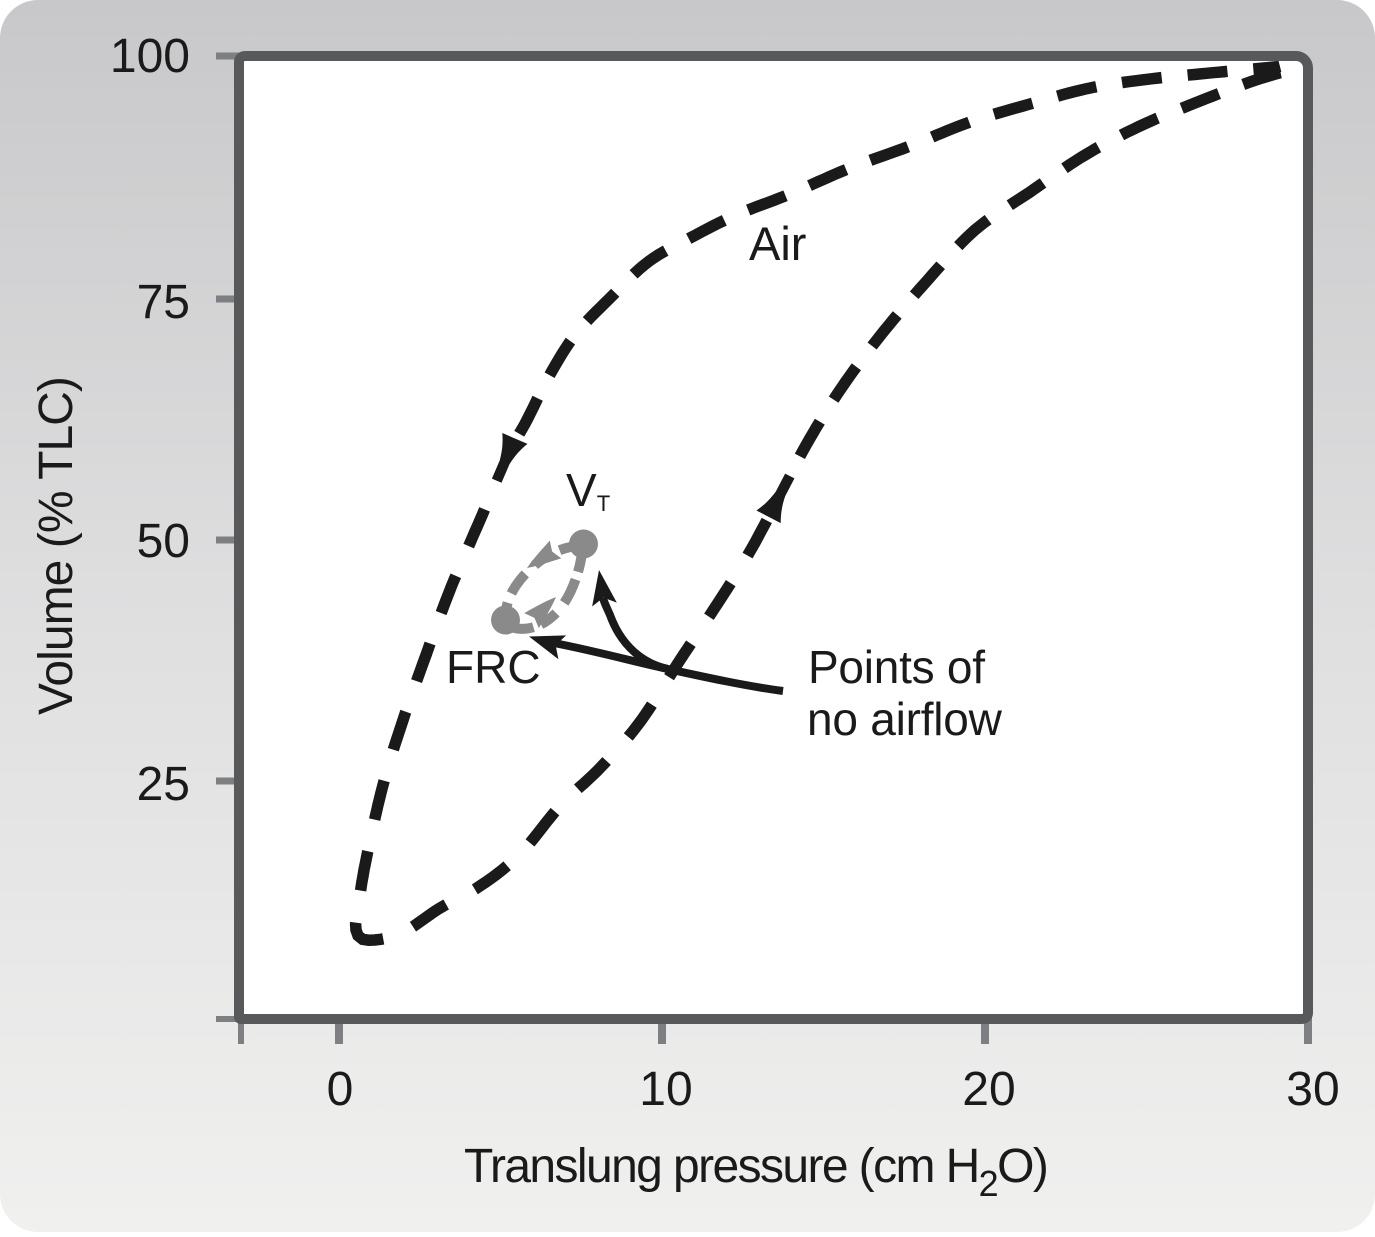 Image resolution: width=1375 pixels, height=1237 pixels. I want to click on svg-text: 30, so click(1312, 1089).